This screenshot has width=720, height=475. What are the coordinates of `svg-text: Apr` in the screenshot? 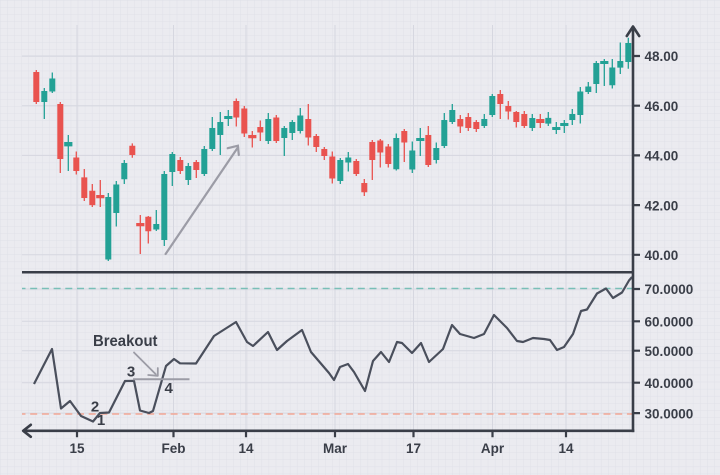 It's located at (493, 448).